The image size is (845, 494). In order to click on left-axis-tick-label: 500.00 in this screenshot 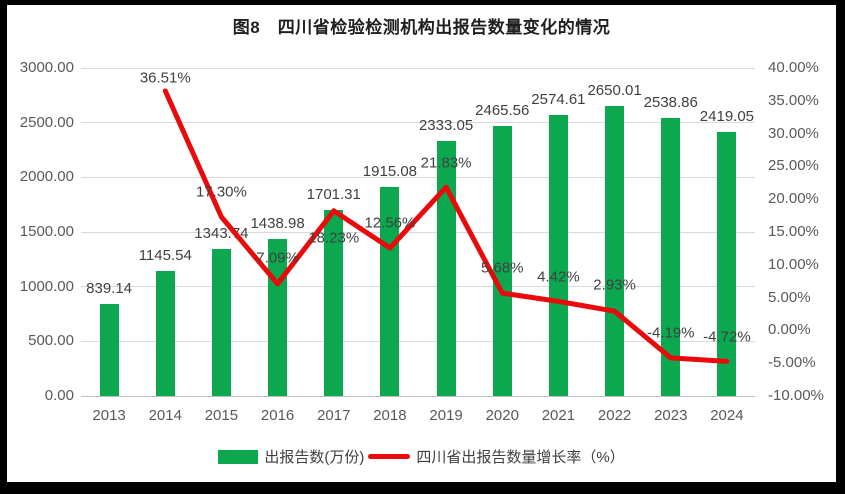, I will do `click(51, 341)`.